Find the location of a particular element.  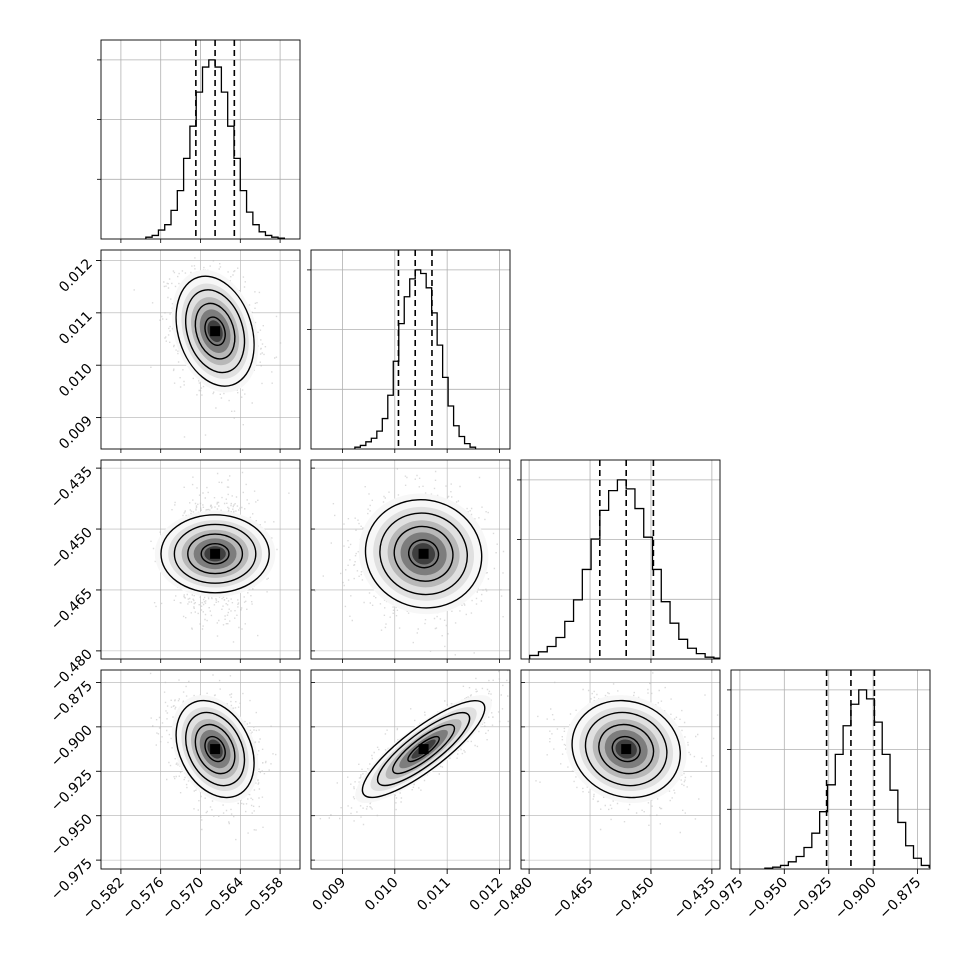

x-tick-label: −0.570 is located at coordinates (183, 899).